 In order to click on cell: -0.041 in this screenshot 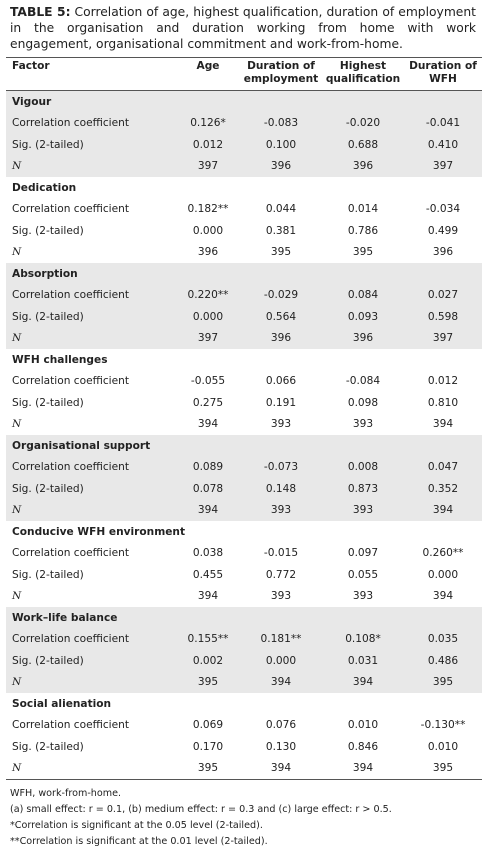, I will do `click(443, 123)`.